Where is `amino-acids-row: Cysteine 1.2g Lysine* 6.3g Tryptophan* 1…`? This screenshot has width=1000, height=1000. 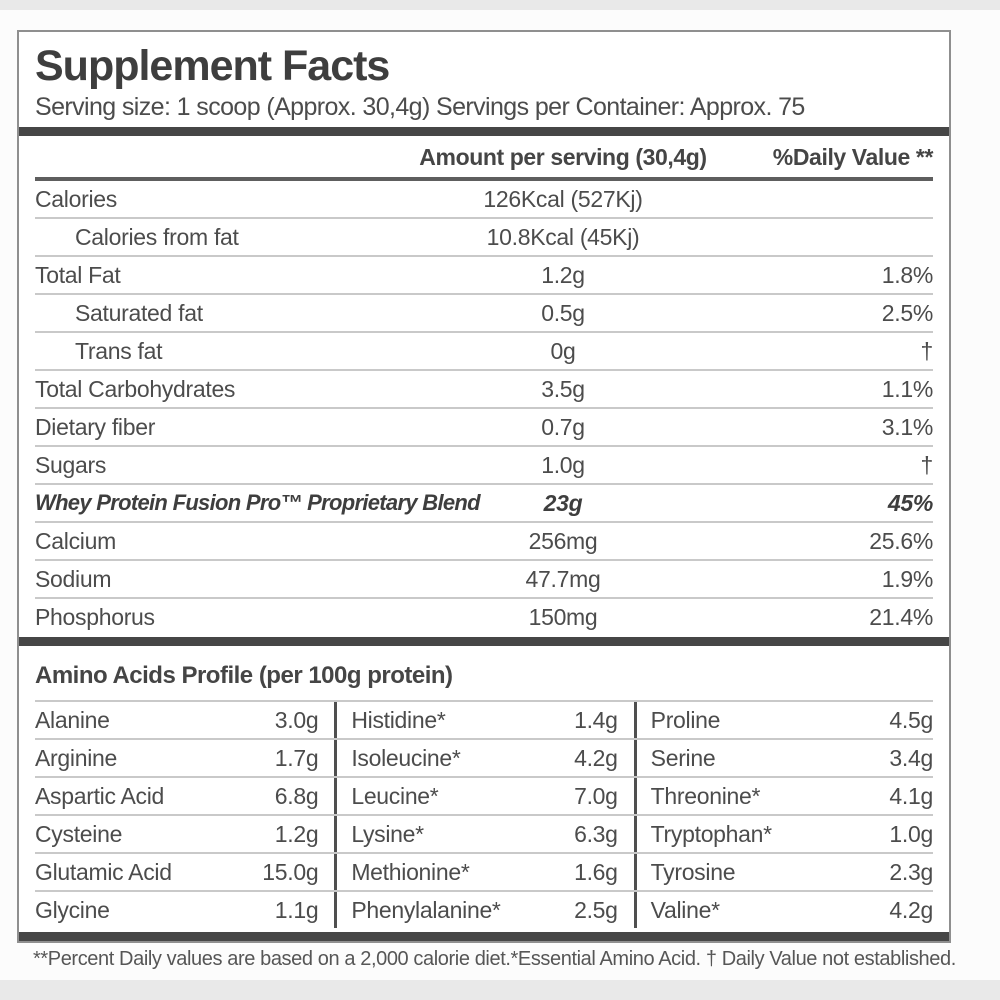 amino-acids-row: Cysteine 1.2g Lysine* 6.3g Tryptophan* 1… is located at coordinates (484, 833).